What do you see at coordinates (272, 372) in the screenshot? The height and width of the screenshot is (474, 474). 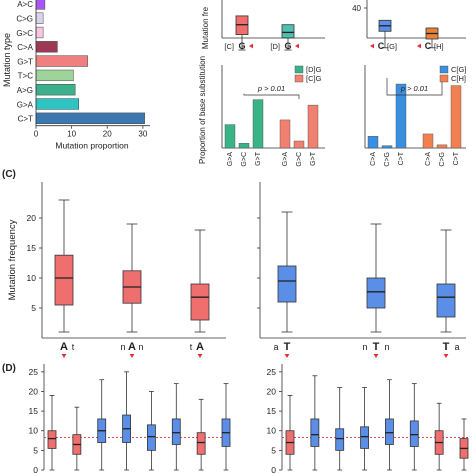 I see `d-right-y-tick-label: 25` at bounding box center [272, 372].